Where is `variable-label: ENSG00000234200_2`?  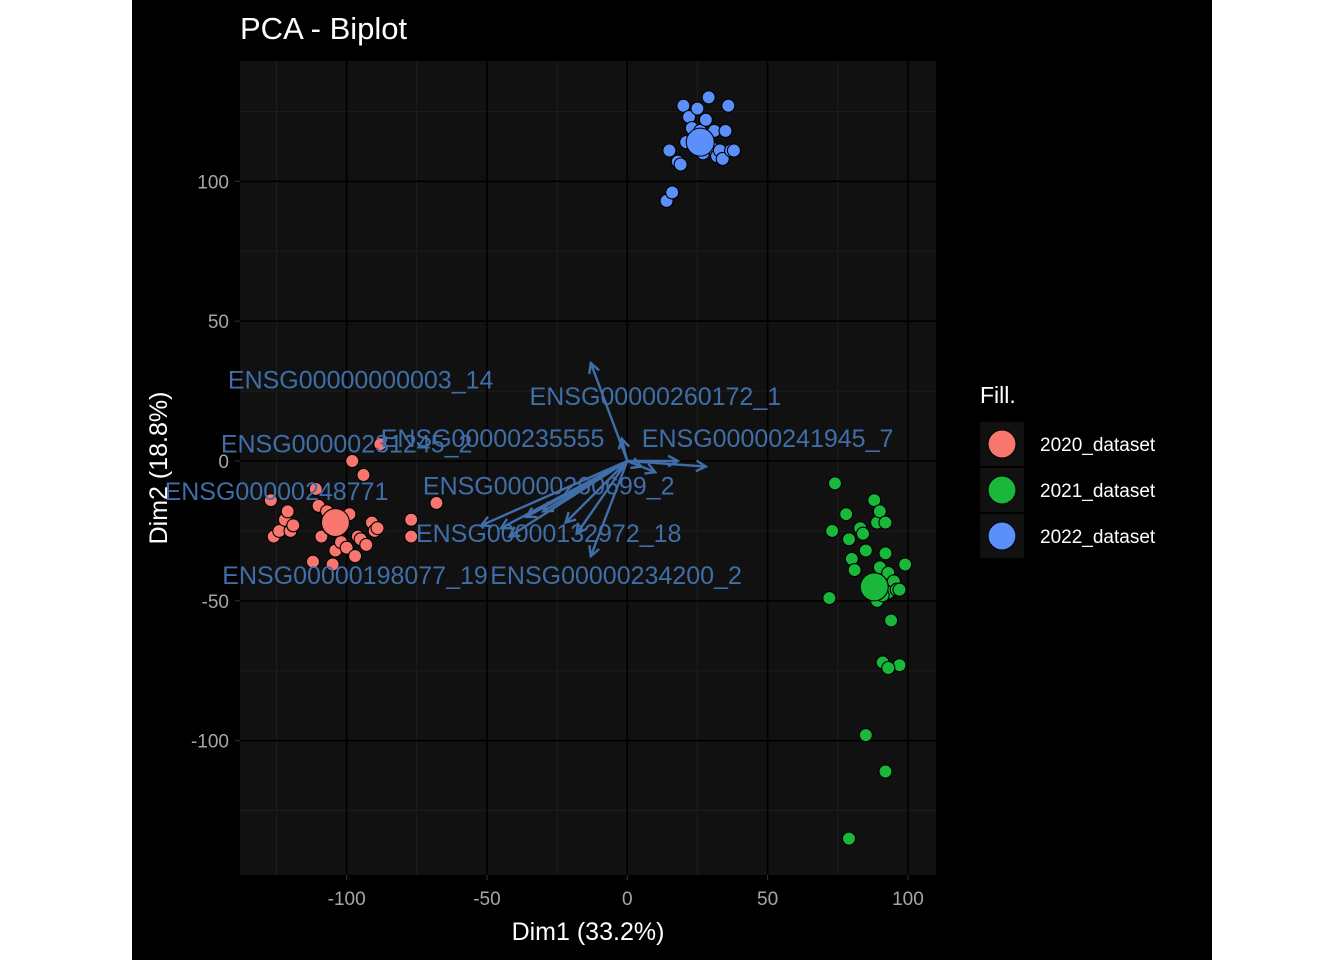 variable-label: ENSG00000234200_2 is located at coordinates (616, 576).